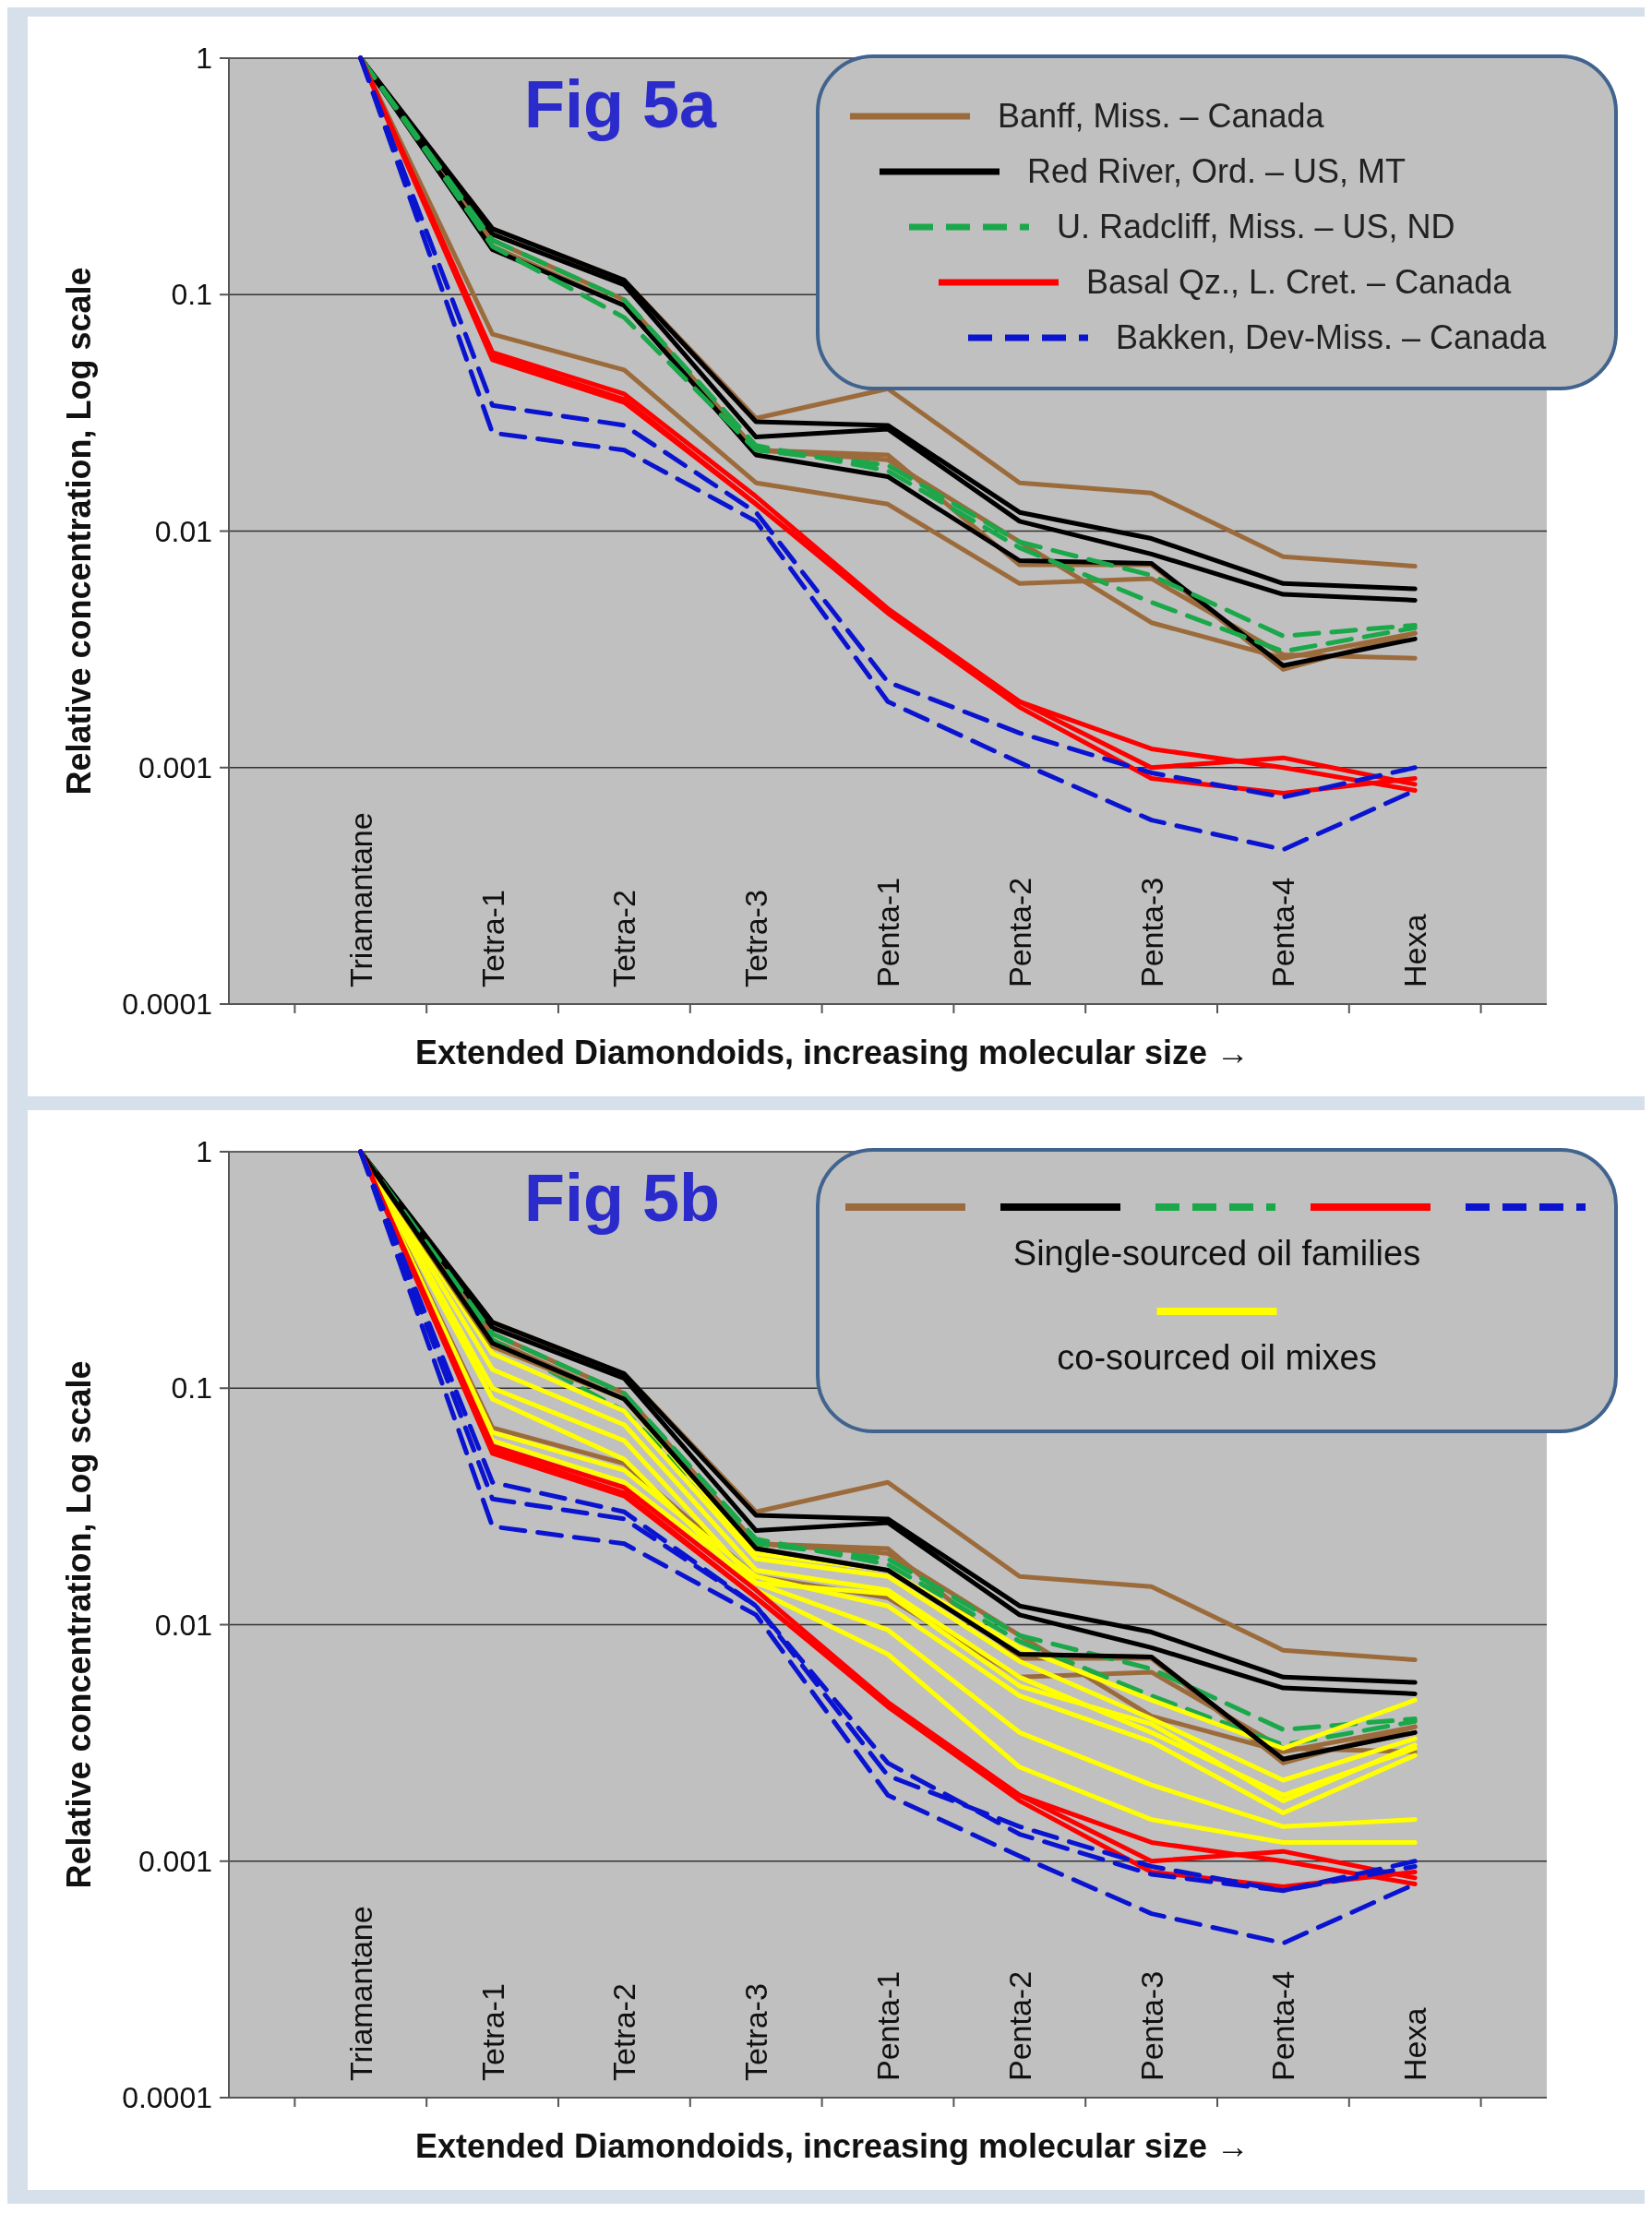 This screenshot has height=2213, width=1652. I want to click on legend-label: Bakken, Dev-Miss. – Canada, so click(1332, 337).